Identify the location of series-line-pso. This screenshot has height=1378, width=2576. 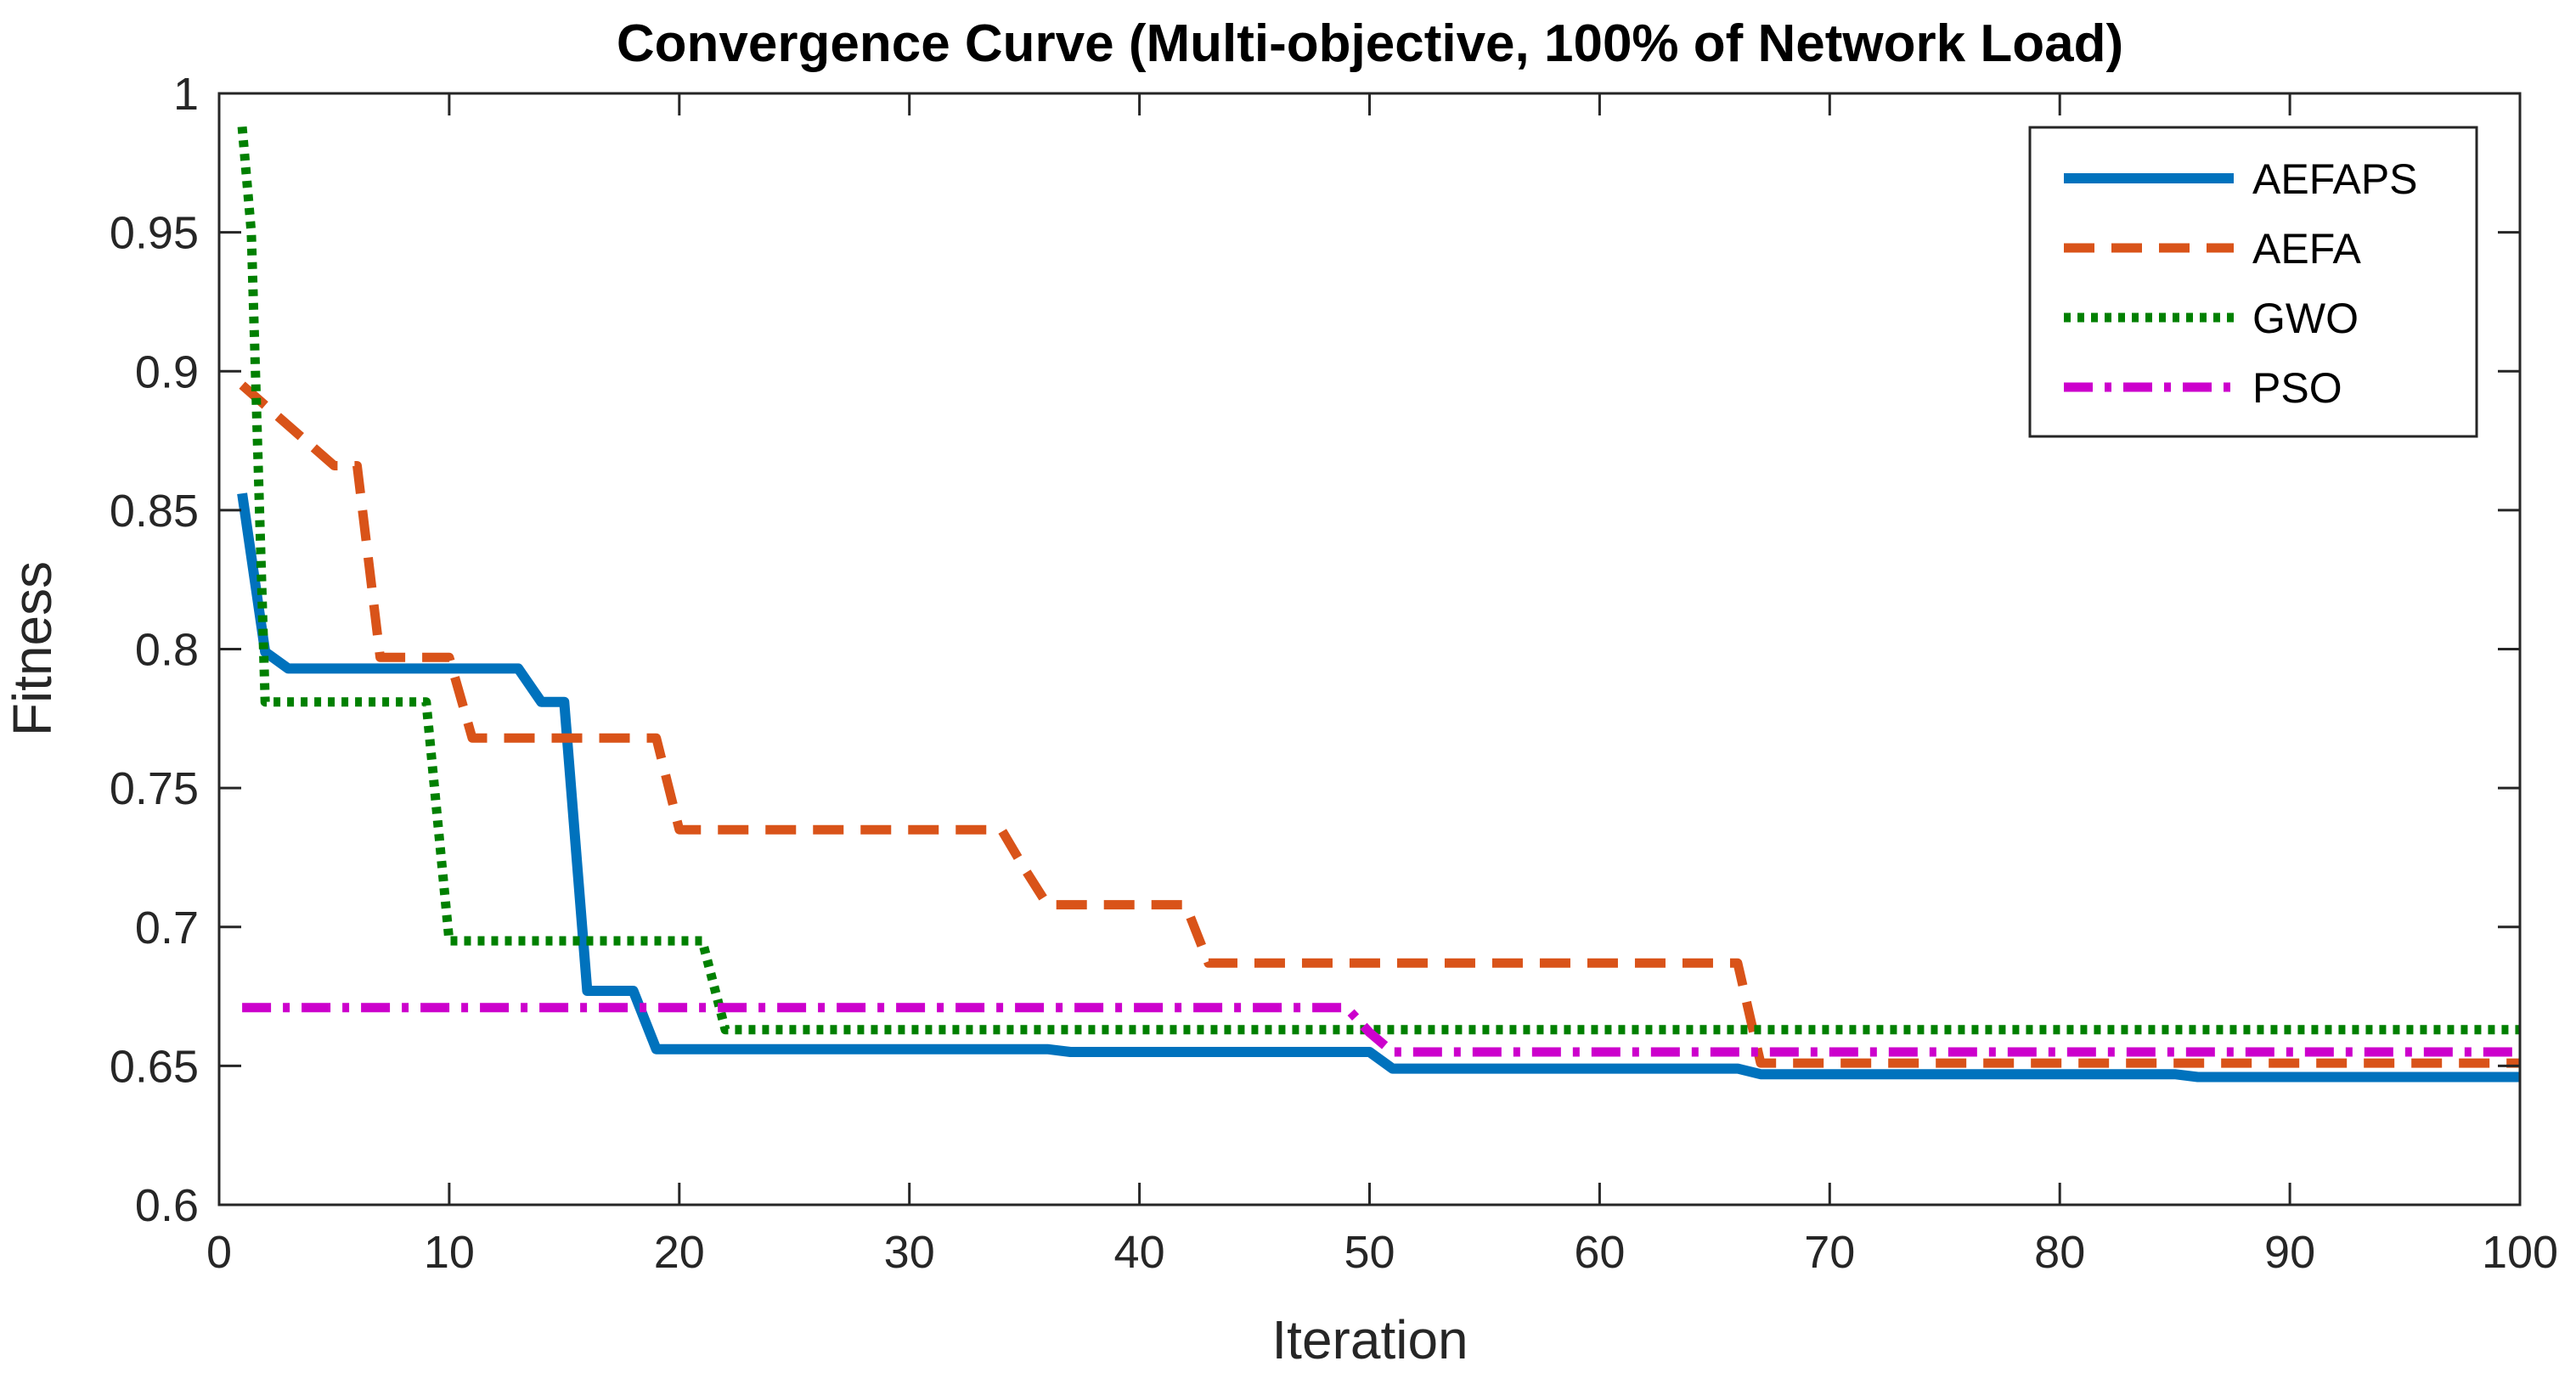
(1381, 1030).